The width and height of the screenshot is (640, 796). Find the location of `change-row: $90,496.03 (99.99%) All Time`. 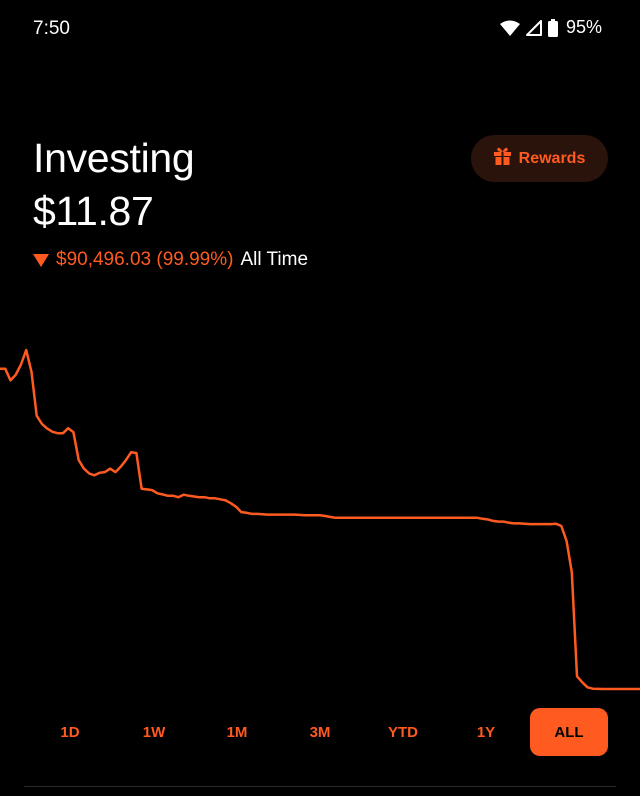

change-row: $90,496.03 (99.99%) All Time is located at coordinates (170, 260).